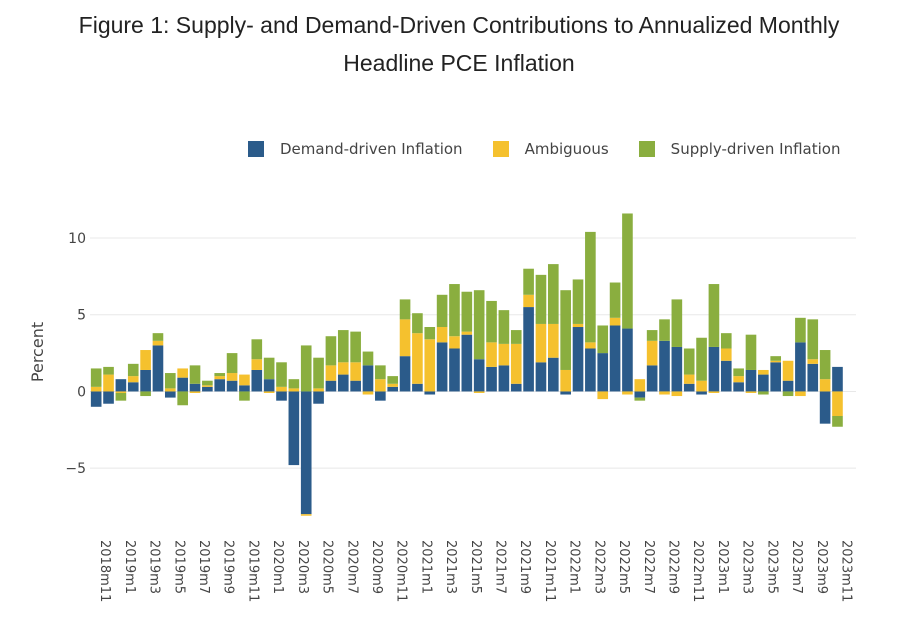  What do you see at coordinates (603, 372) in the screenshot?
I see `bar-demand-2022m4` at bounding box center [603, 372].